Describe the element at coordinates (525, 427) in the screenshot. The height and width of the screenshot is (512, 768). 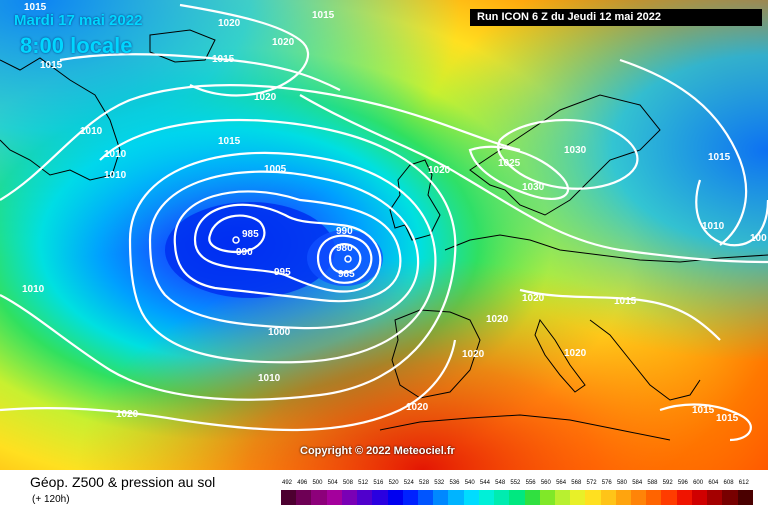
I see `north-africa-coast` at that location.